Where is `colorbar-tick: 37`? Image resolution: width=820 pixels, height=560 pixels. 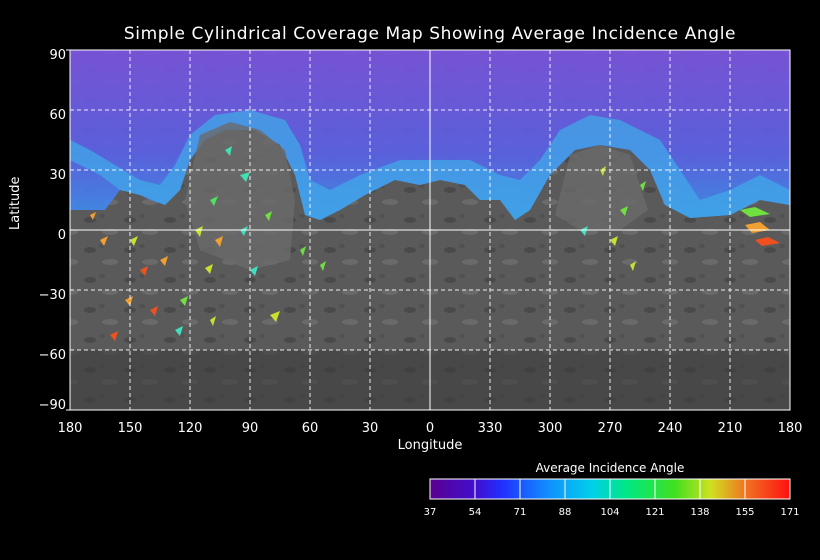 colorbar-tick: 37 is located at coordinates (430, 512).